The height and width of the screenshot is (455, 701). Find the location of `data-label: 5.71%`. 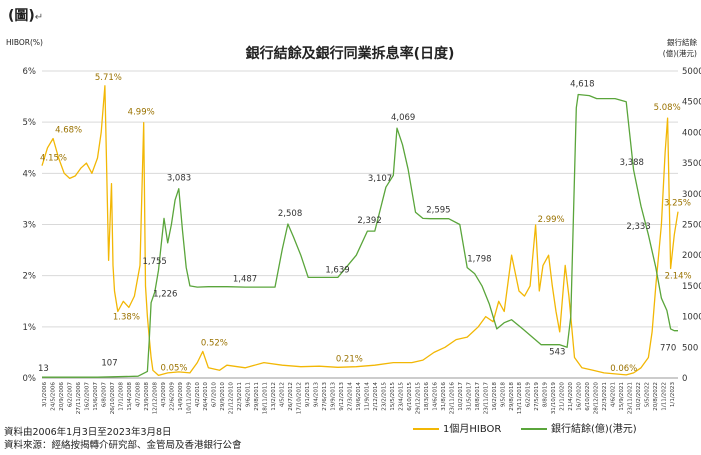

data-label: 5.71% is located at coordinates (108, 78).